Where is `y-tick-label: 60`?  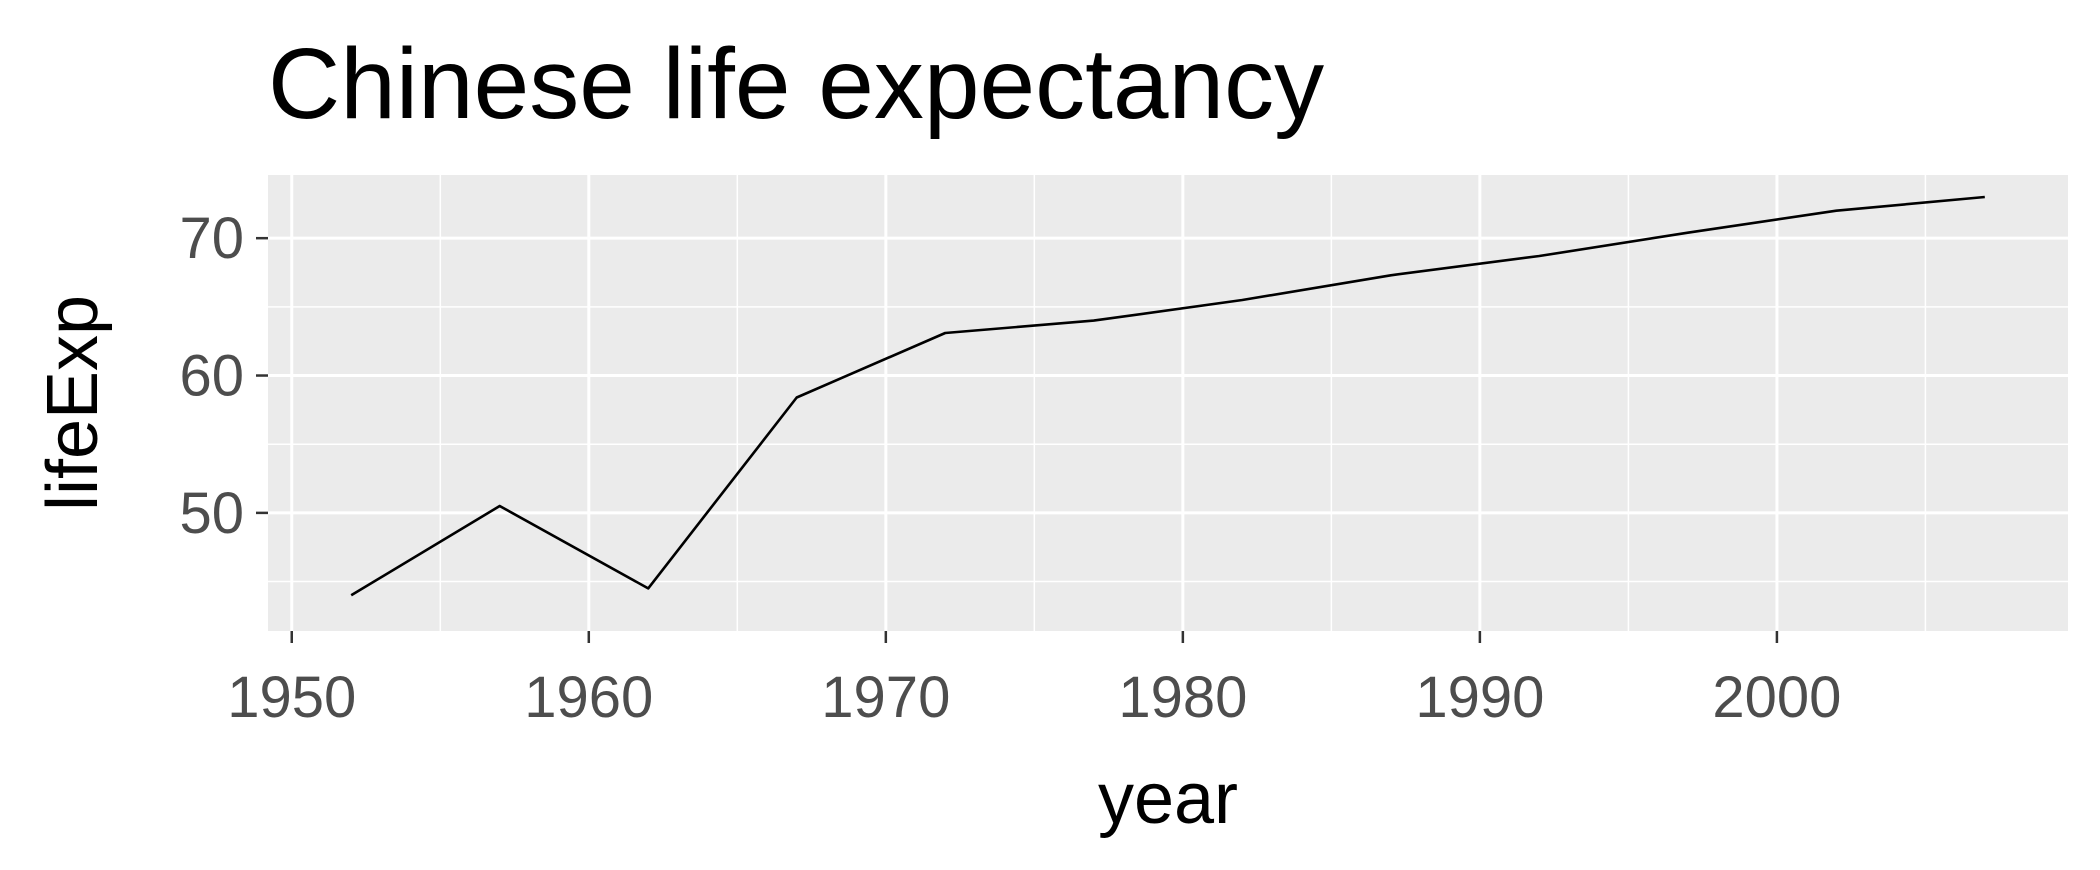 y-tick-label: 60 is located at coordinates (211, 376).